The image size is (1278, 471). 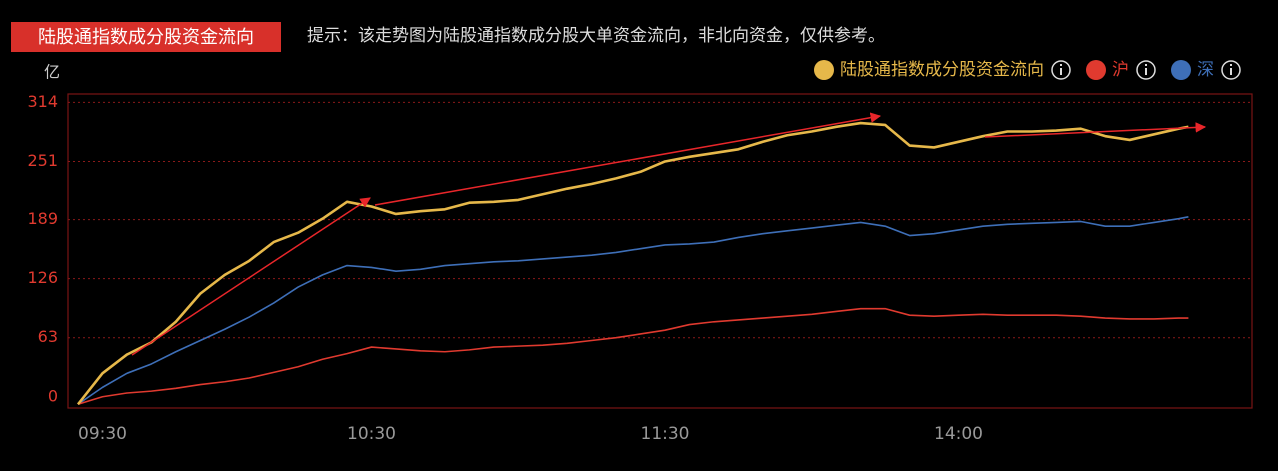 What do you see at coordinates (371, 434) in the screenshot?
I see `x-tick-label: 10:30` at bounding box center [371, 434].